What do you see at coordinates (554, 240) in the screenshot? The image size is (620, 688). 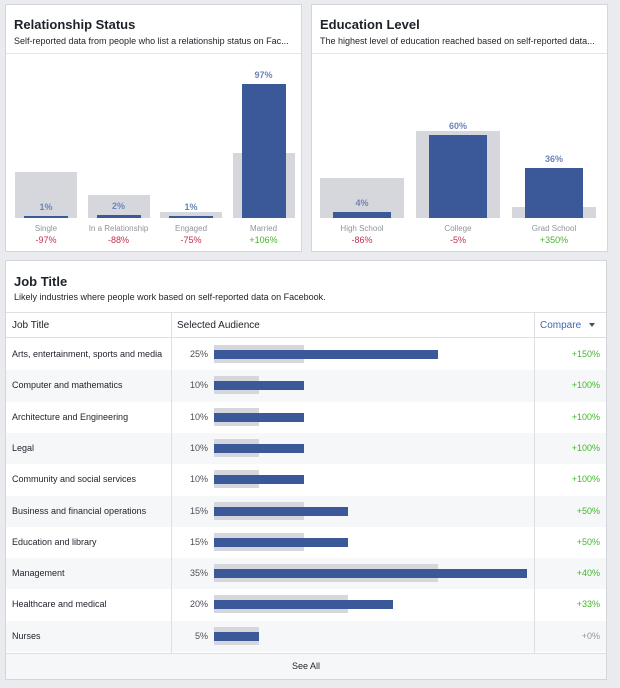 I see `education-compare-value: +350%` at bounding box center [554, 240].